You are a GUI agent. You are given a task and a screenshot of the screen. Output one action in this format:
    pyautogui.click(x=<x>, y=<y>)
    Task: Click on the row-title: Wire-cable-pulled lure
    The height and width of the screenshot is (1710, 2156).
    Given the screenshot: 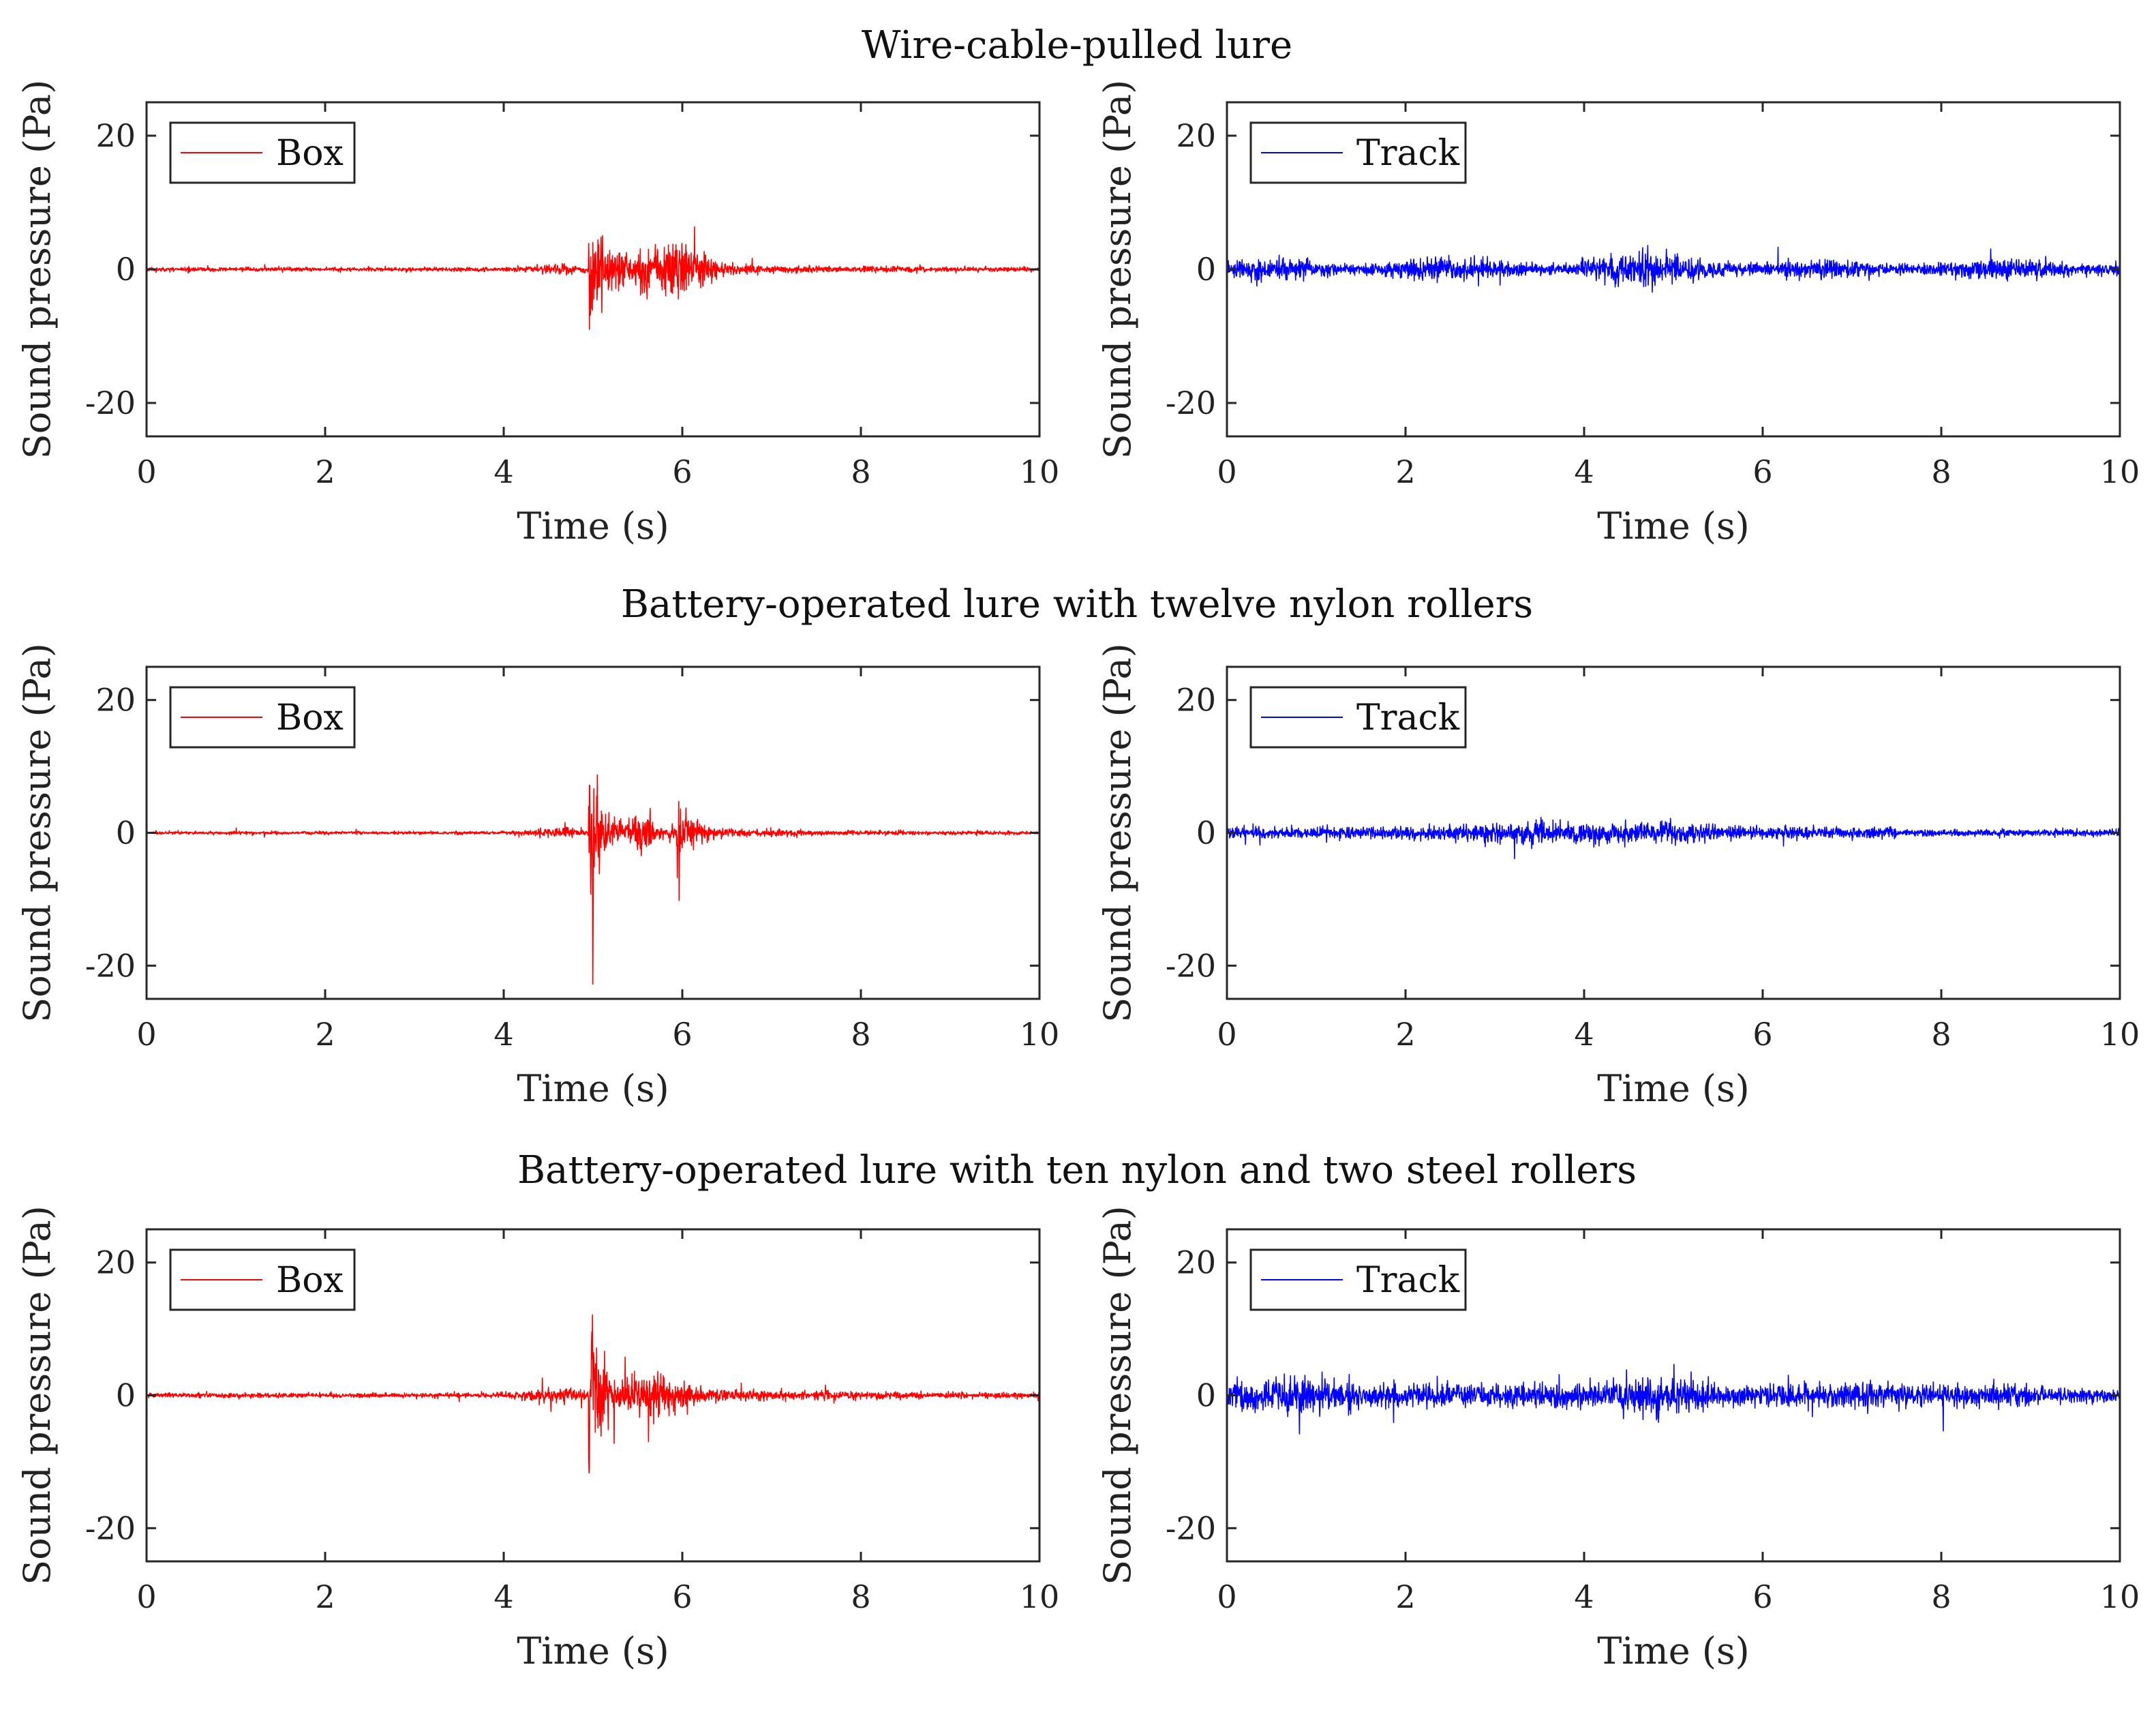 What is the action you would take?
    pyautogui.click(x=1077, y=45)
    